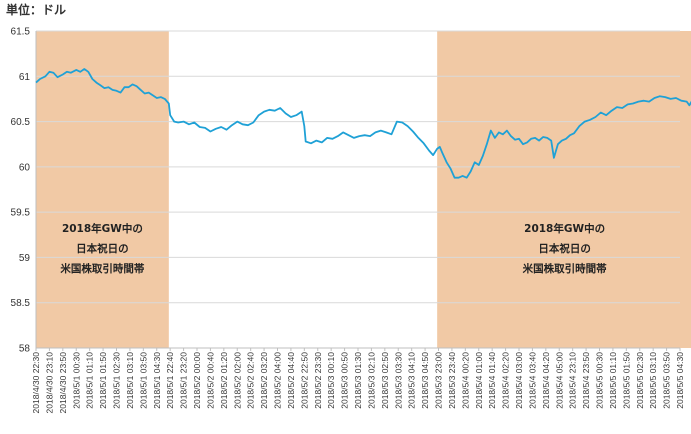 The height and width of the screenshot is (434, 691). What do you see at coordinates (21, 122) in the screenshot?
I see `y-tick-label: 60.5` at bounding box center [21, 122].